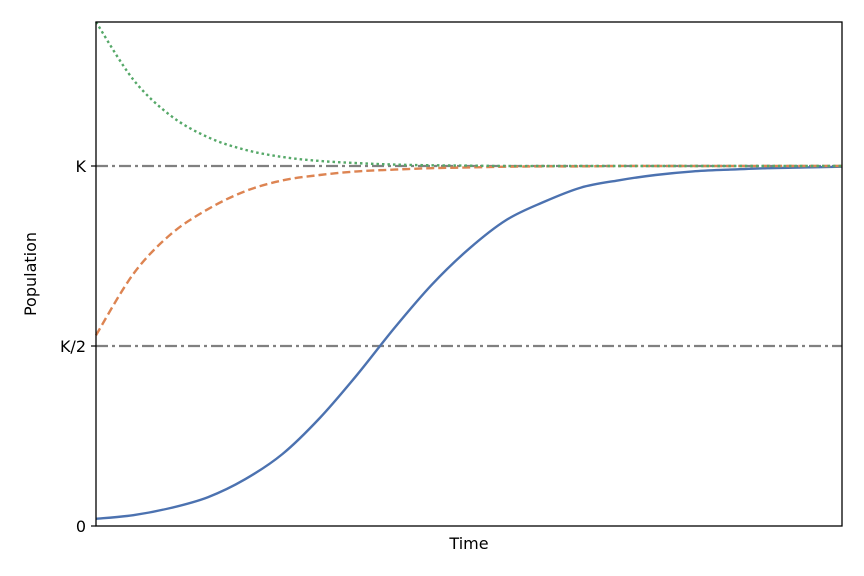  I want to click on y-axis-ticks: 0 K/2 K, so click(78, 346).